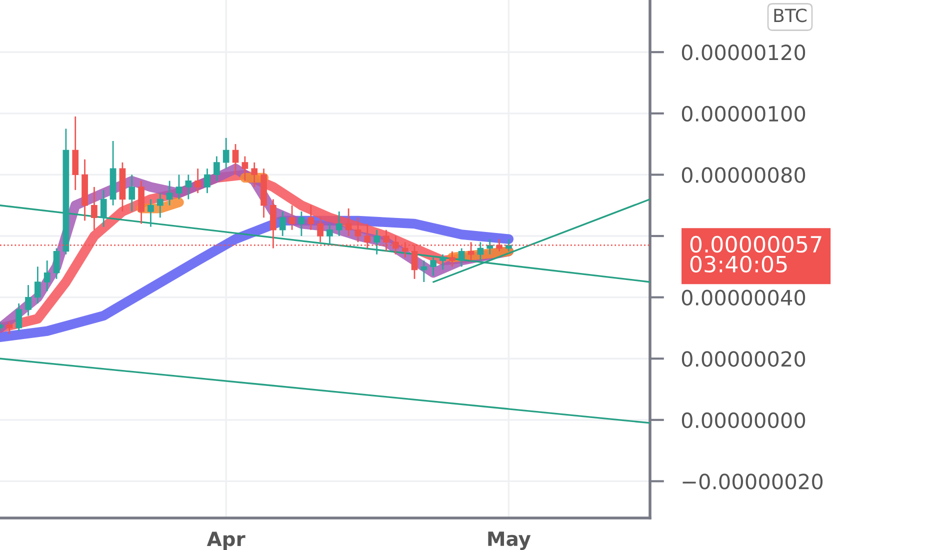 Image resolution: width=932 pixels, height=550 pixels. I want to click on y-tick-label: 0.00000080, so click(744, 175).